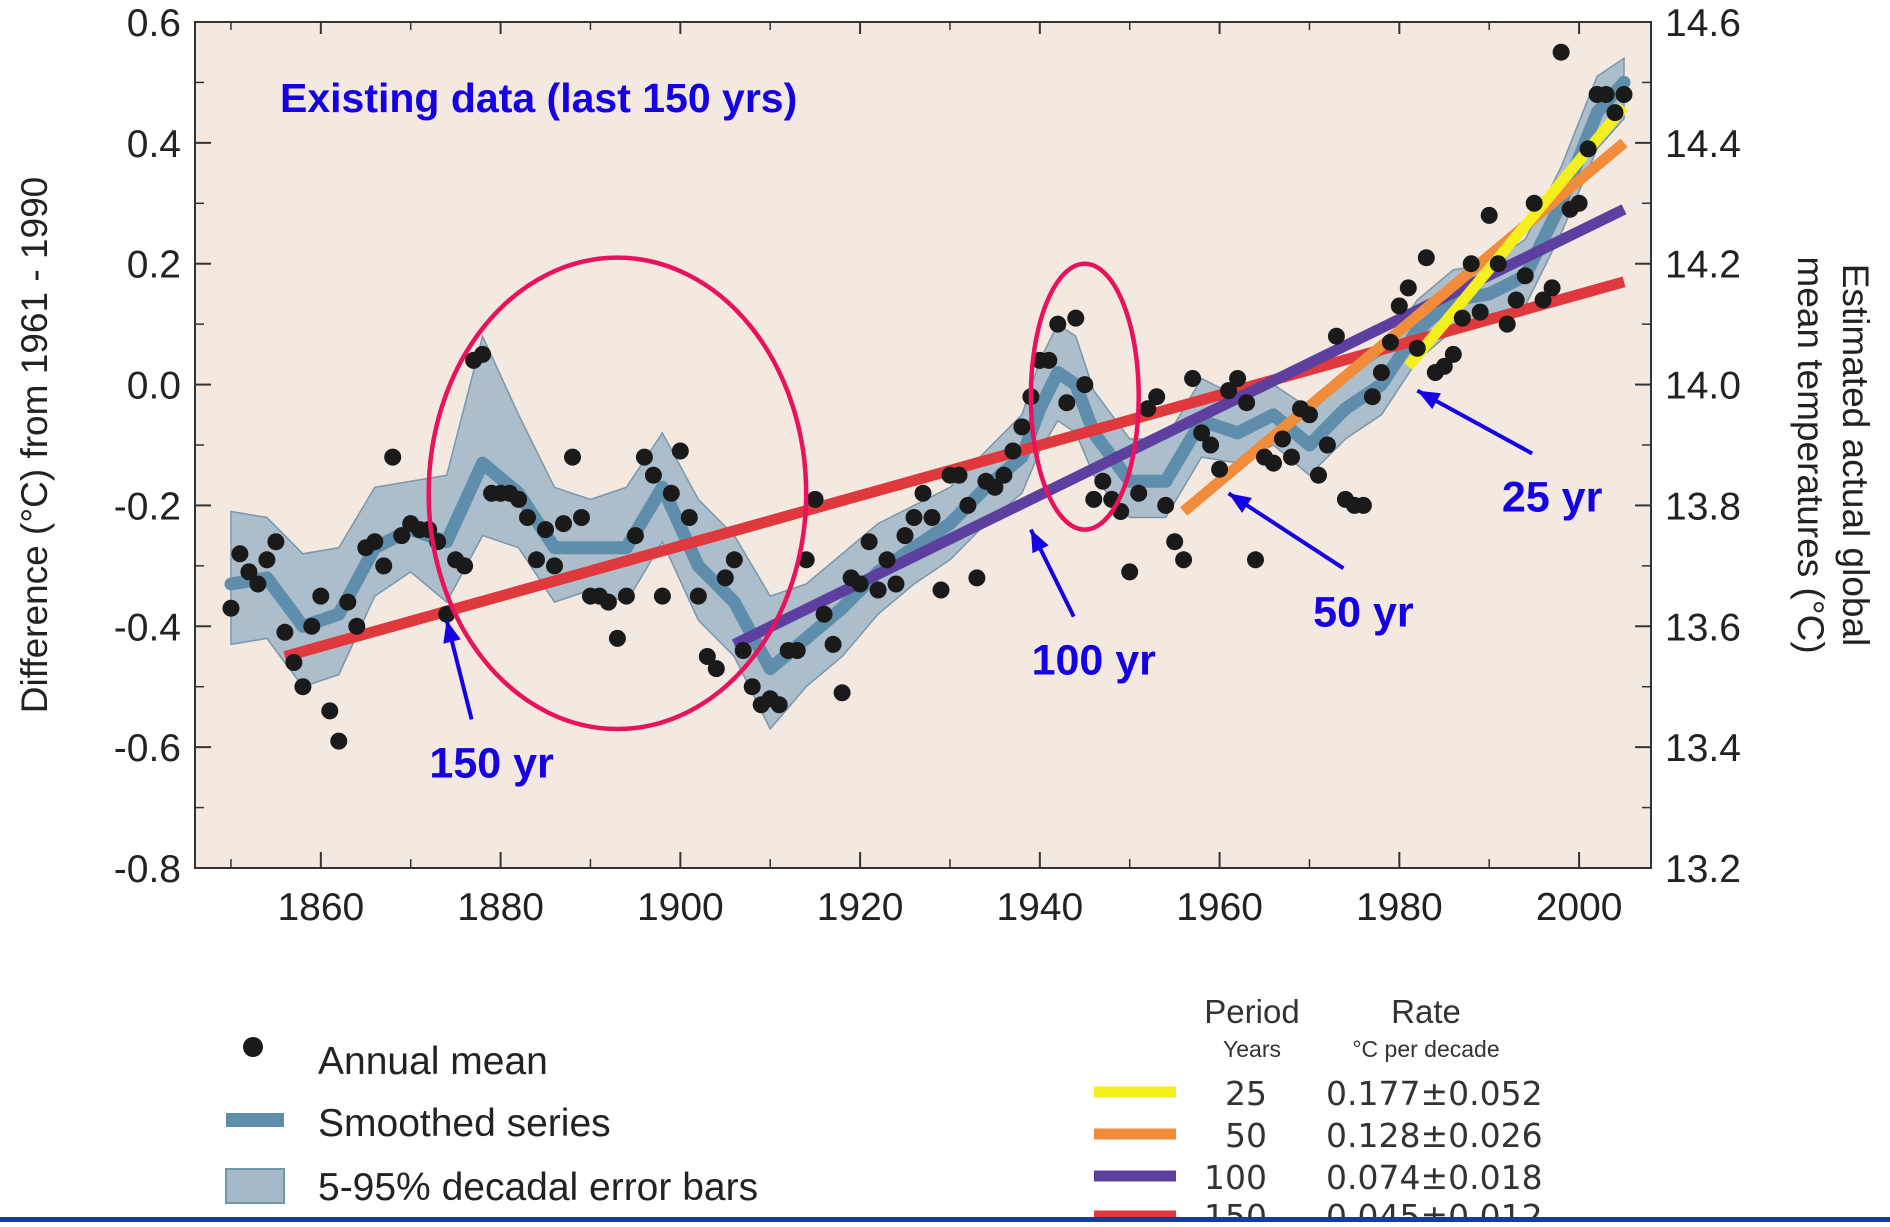 Image resolution: width=1890 pixels, height=1227 pixels. Describe the element at coordinates (680, 907) in the screenshot. I see `x-tick-label: 1900` at that location.